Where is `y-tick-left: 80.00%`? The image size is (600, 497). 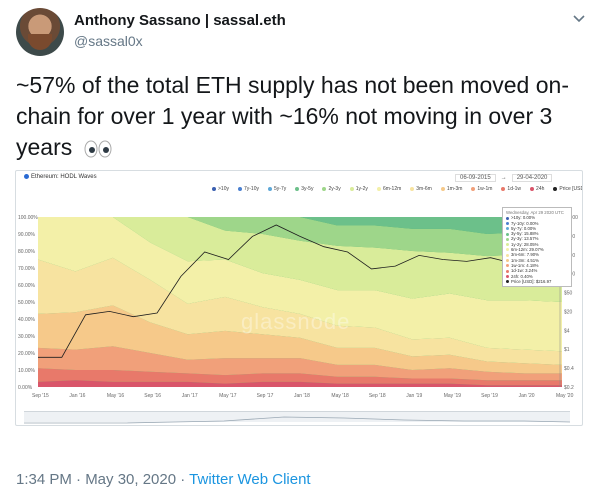
y-tick-left: 80.00% is located at coordinates (27, 252).